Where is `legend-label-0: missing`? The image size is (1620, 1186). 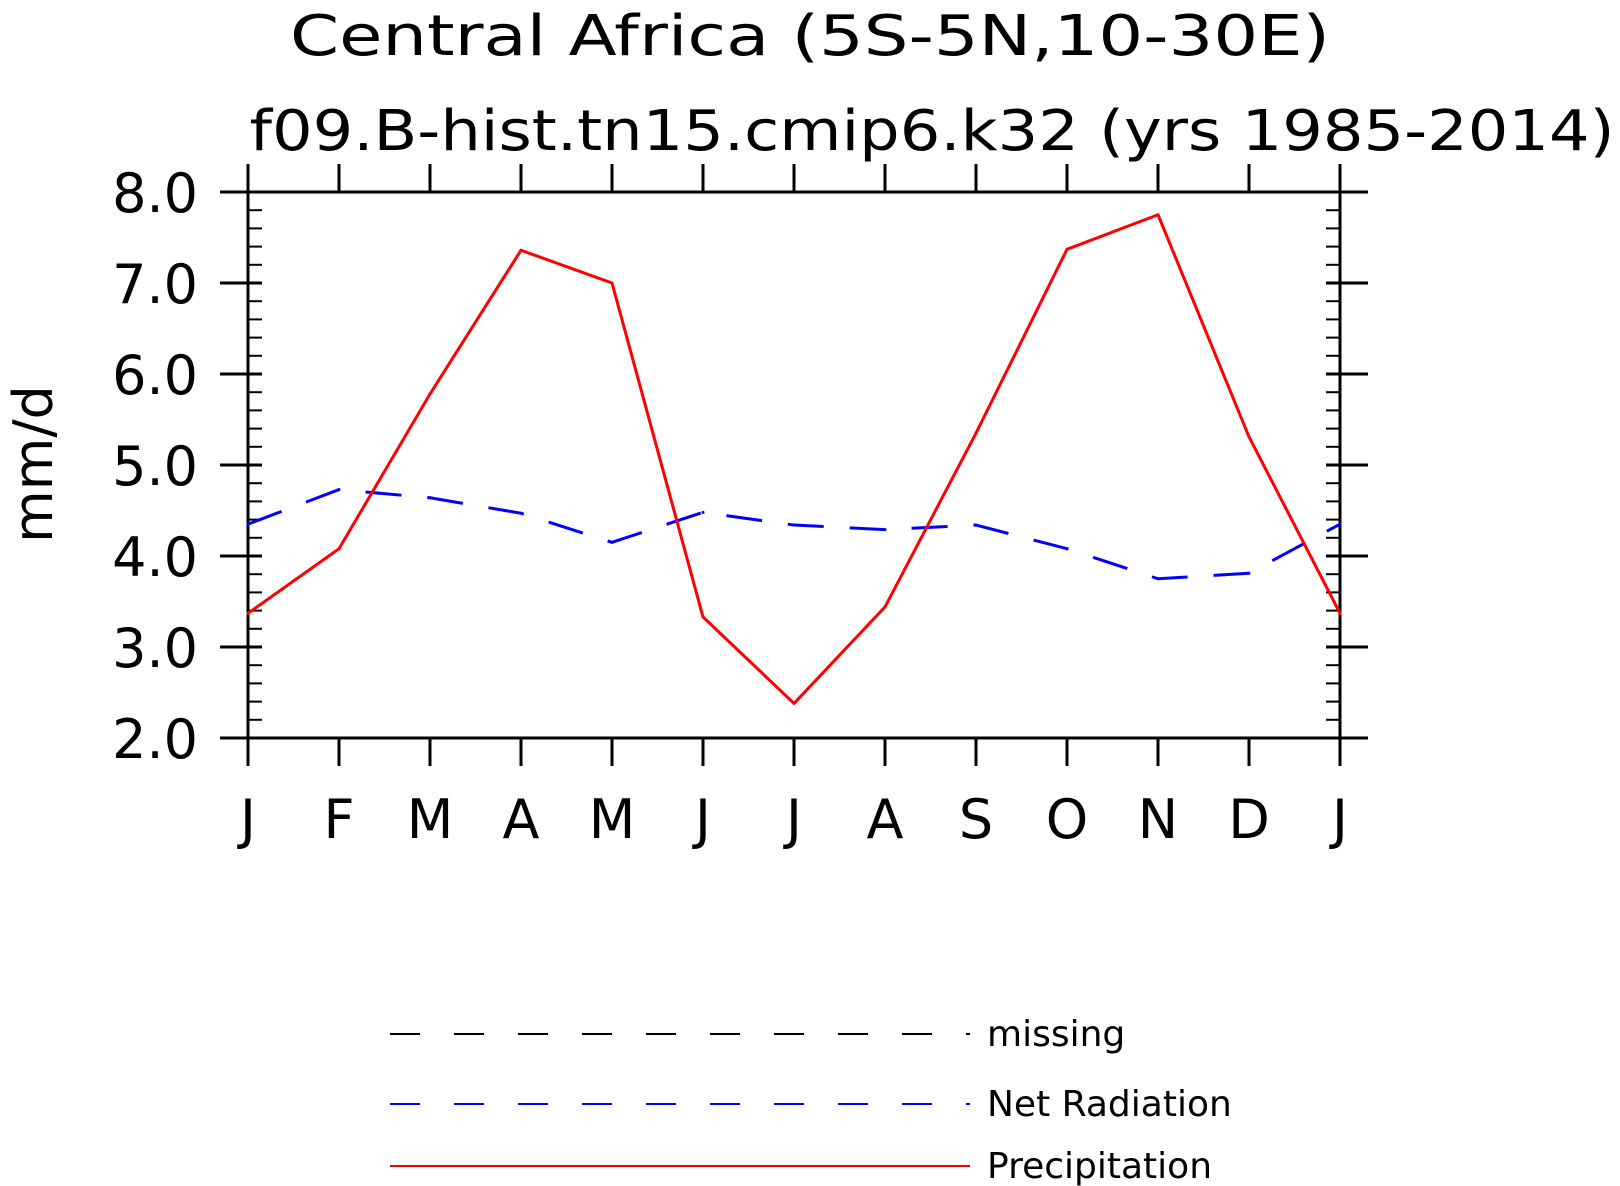
legend-label-0: missing is located at coordinates (1056, 1034).